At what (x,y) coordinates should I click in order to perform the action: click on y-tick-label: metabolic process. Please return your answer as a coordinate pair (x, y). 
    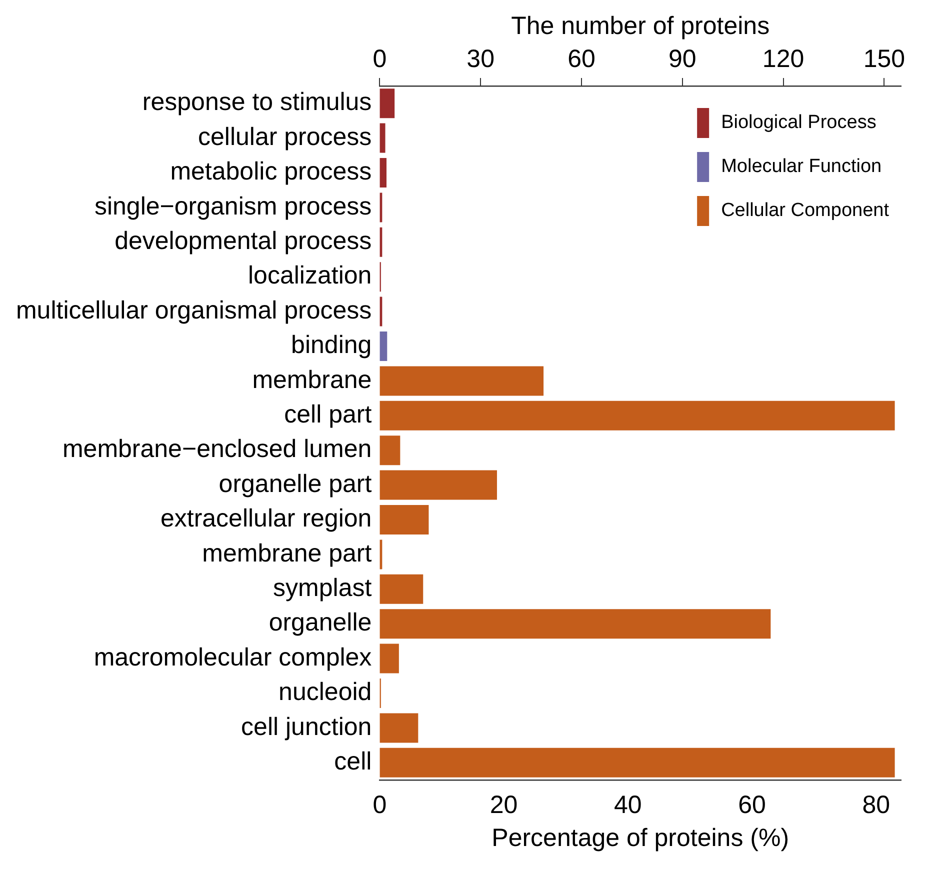
    Looking at the image, I should click on (271, 172).